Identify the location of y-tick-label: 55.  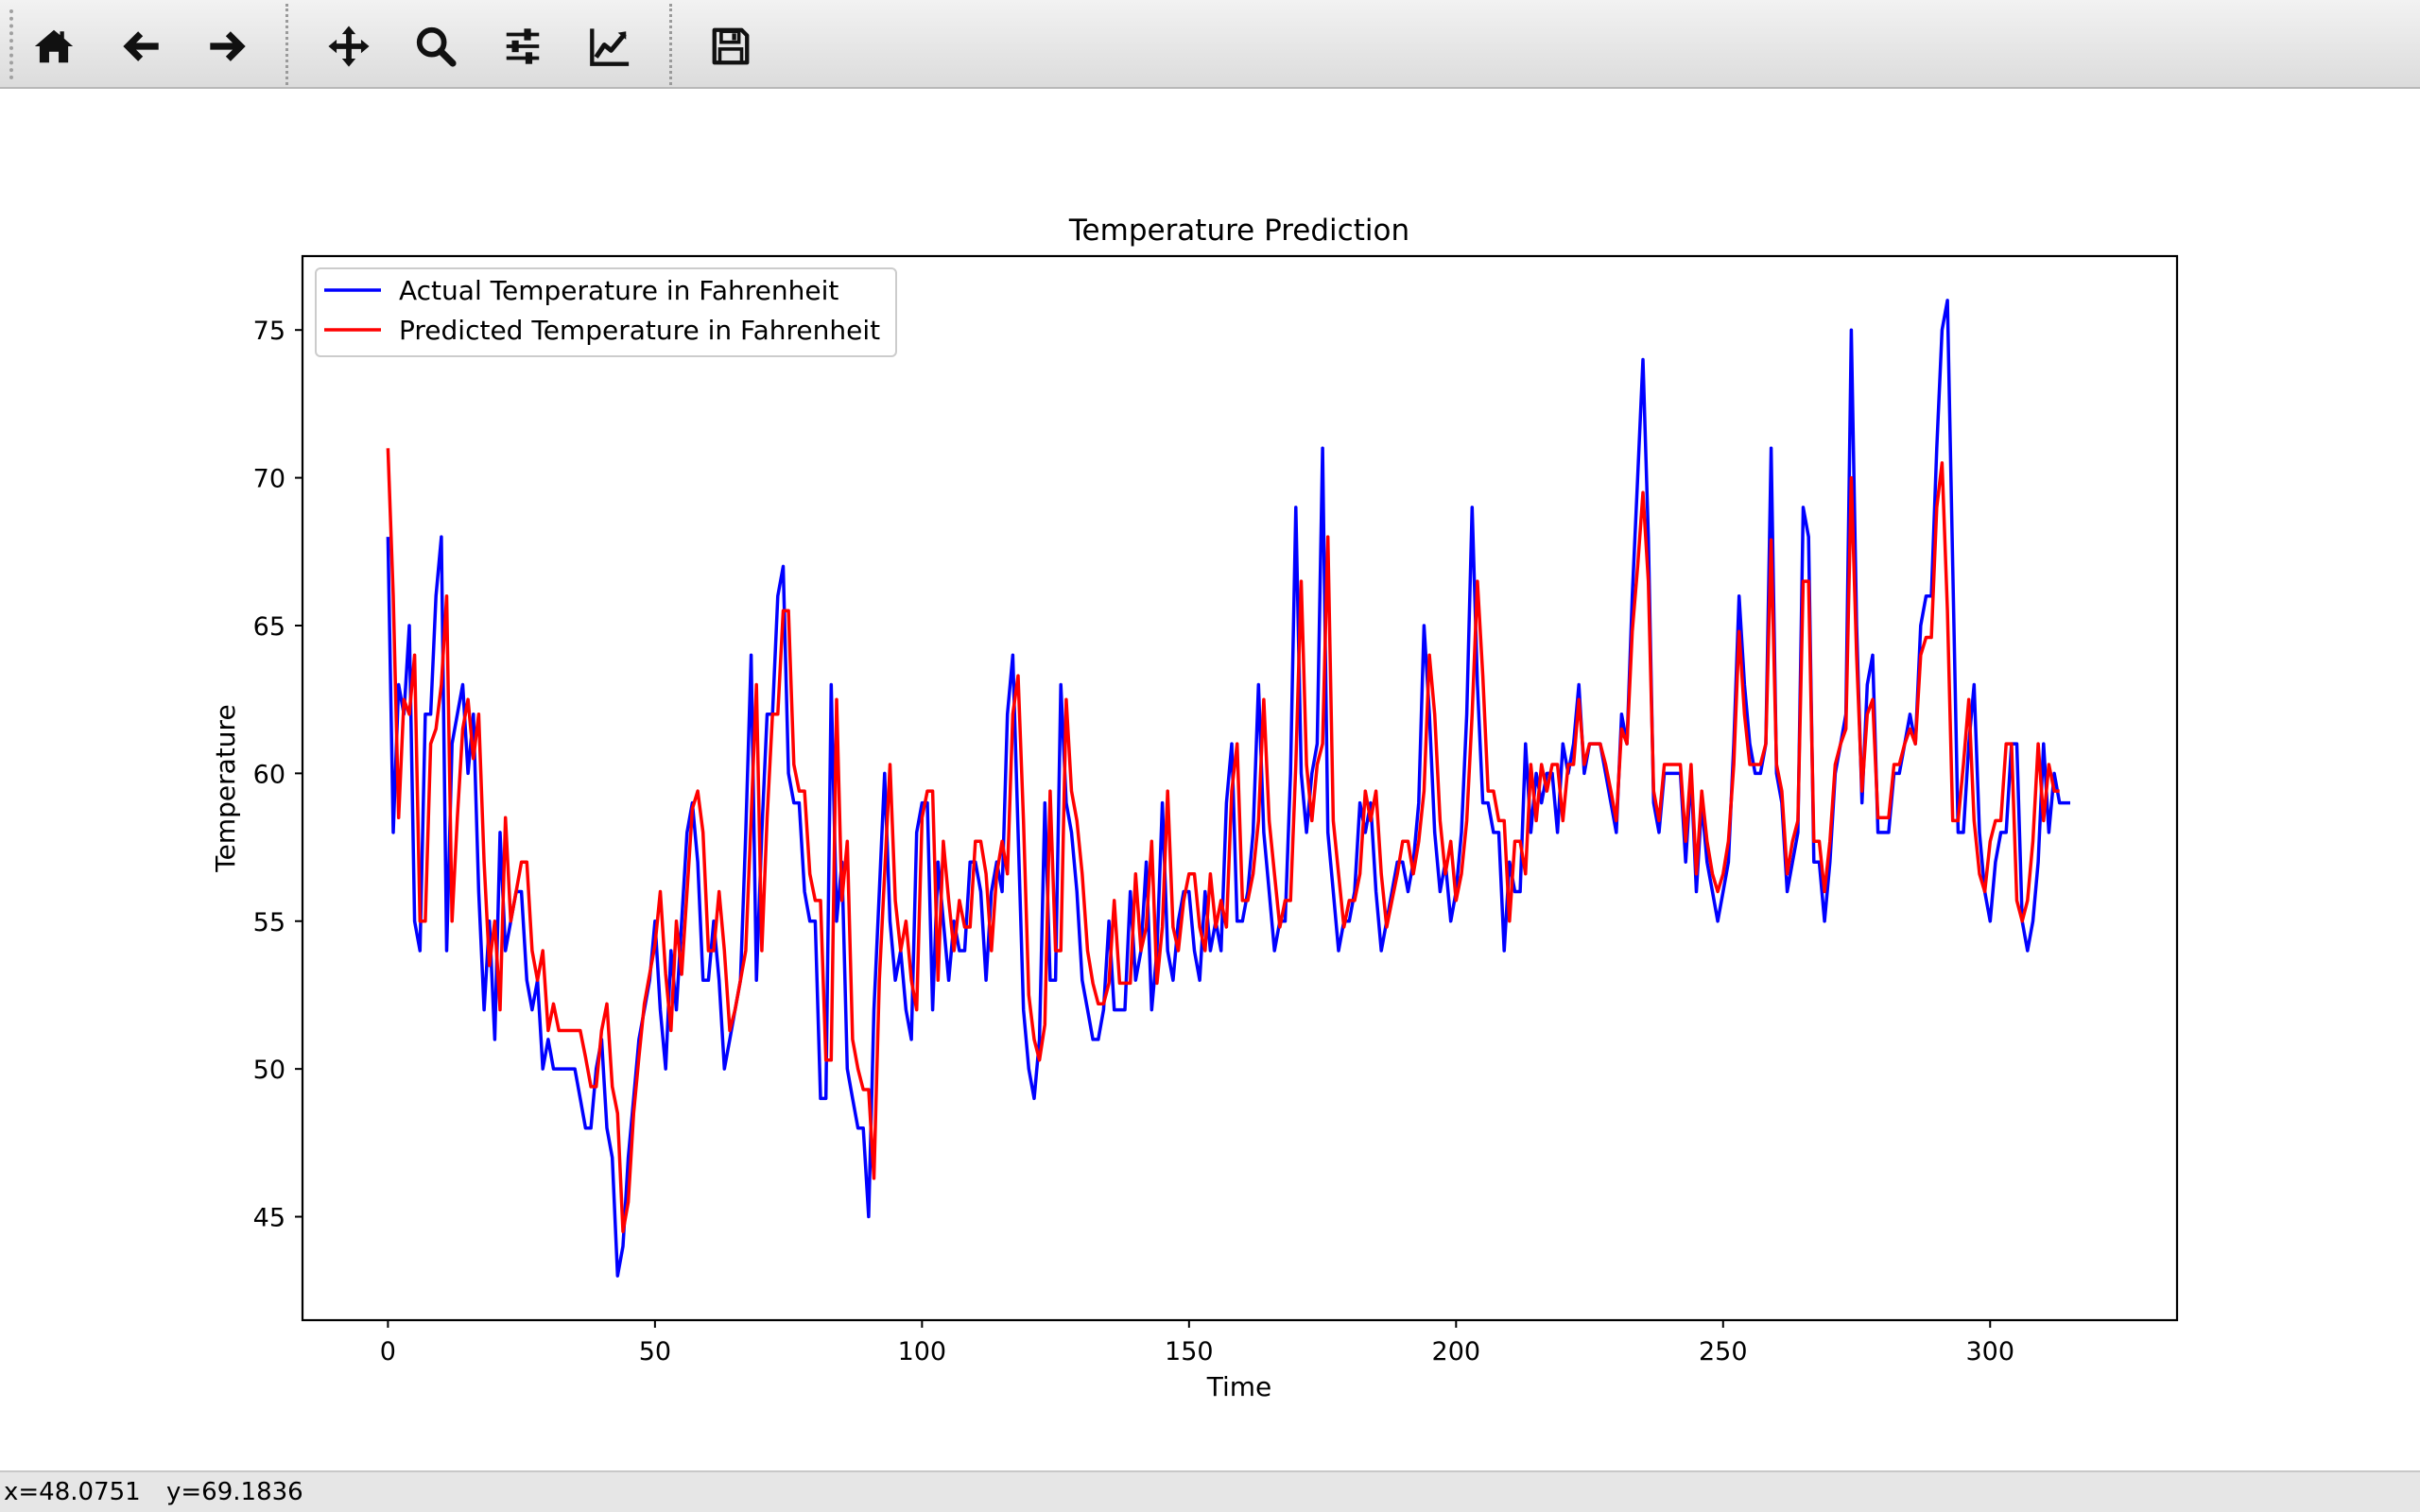
(269, 922).